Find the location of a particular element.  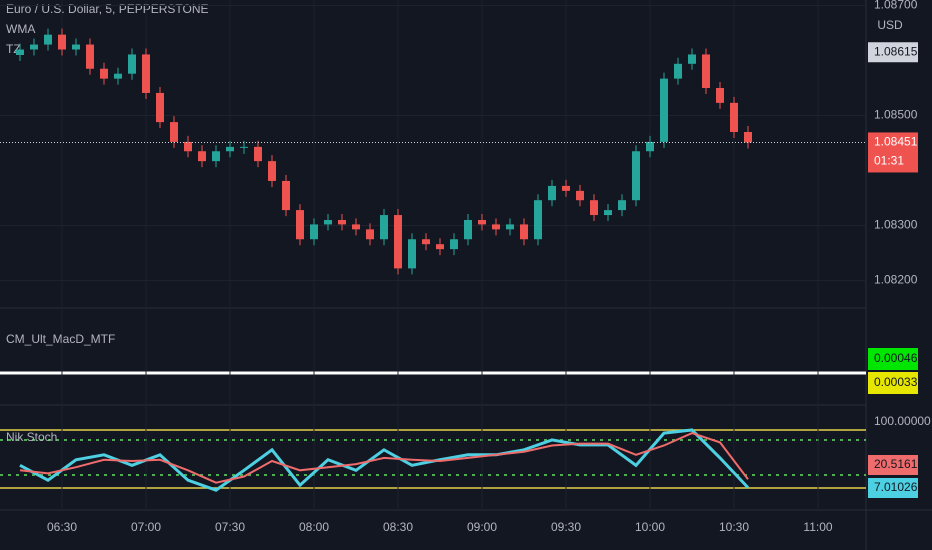

macd-value: 0.00046 is located at coordinates (896, 358).